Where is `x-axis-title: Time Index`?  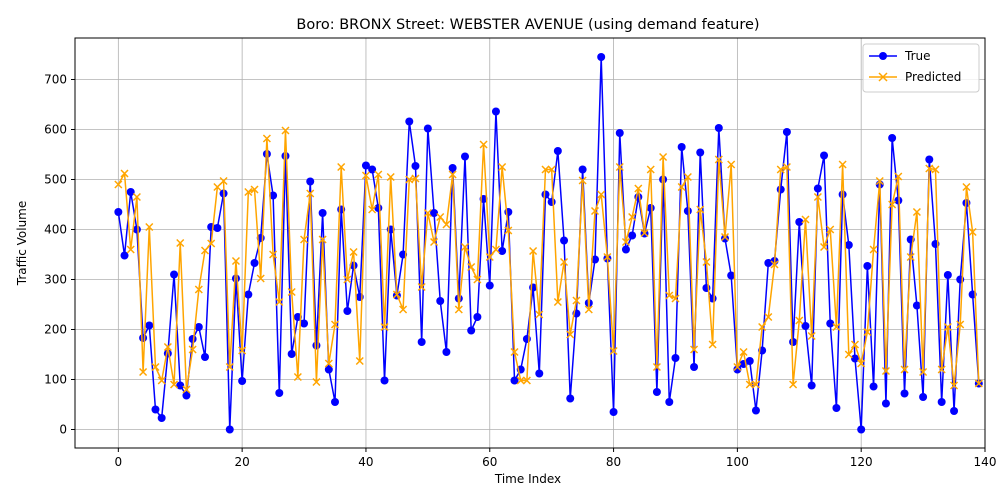
x-axis-title: Time Index is located at coordinates (527, 479).